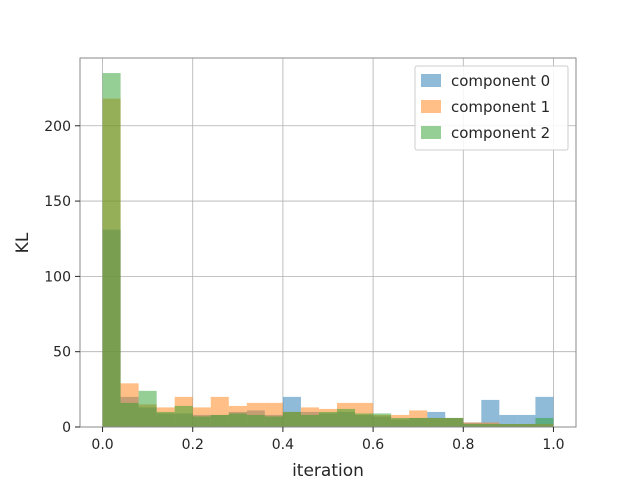 The height and width of the screenshot is (480, 640). I want to click on legend-box, so click(491, 108).